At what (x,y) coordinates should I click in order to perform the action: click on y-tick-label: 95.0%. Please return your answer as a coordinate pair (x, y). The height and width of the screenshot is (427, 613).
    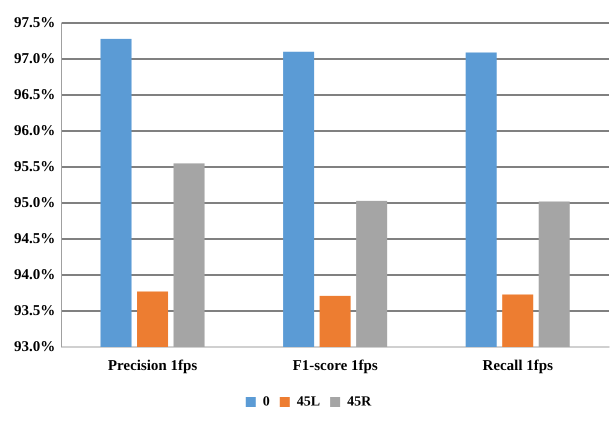
    Looking at the image, I should click on (35, 202).